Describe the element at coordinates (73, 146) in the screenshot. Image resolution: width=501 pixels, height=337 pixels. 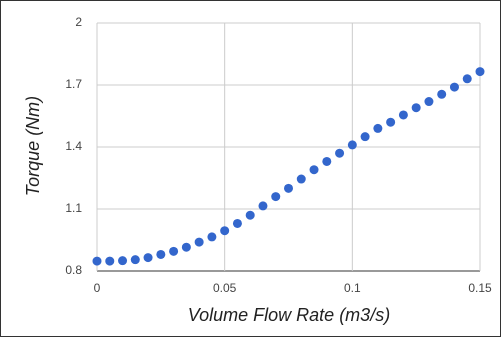
I see `y-tick-label: 1.4` at that location.